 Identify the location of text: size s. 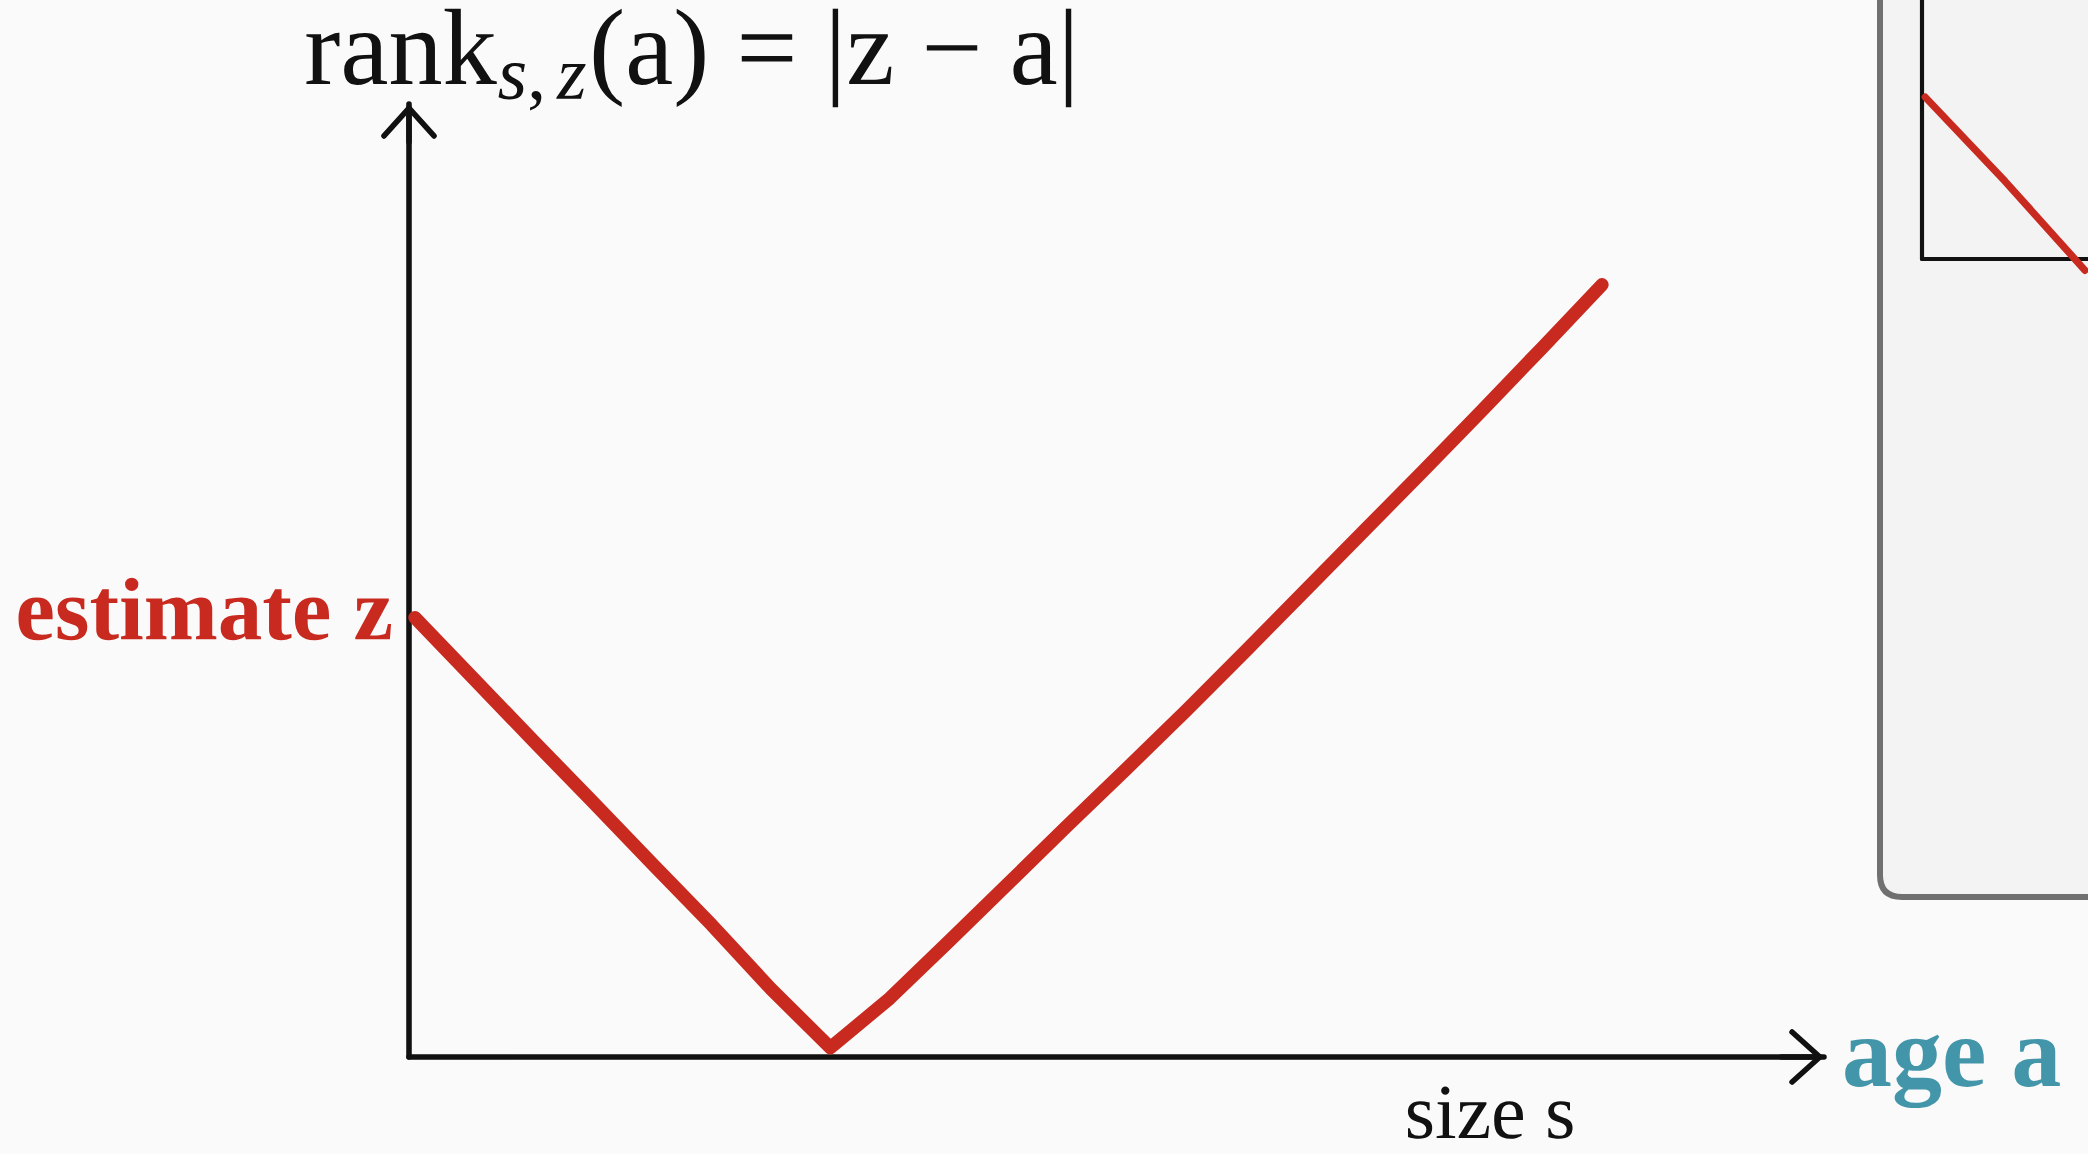
(1490, 1112).